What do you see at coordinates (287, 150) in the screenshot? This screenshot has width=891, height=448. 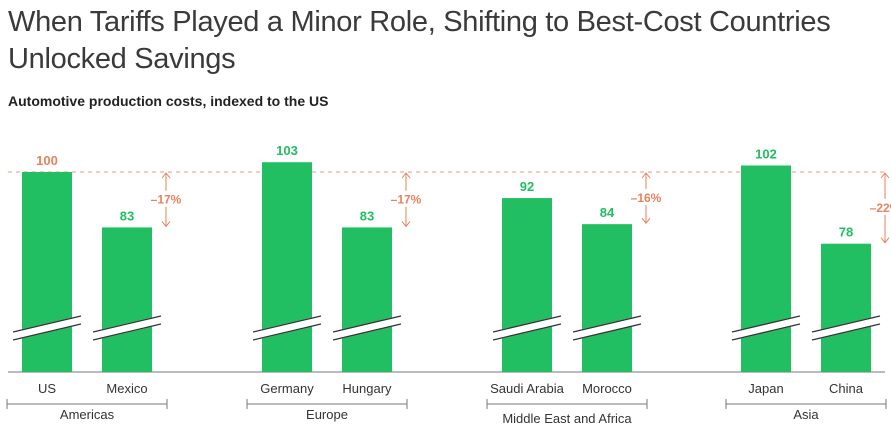 I see `value-label-germany: 103` at bounding box center [287, 150].